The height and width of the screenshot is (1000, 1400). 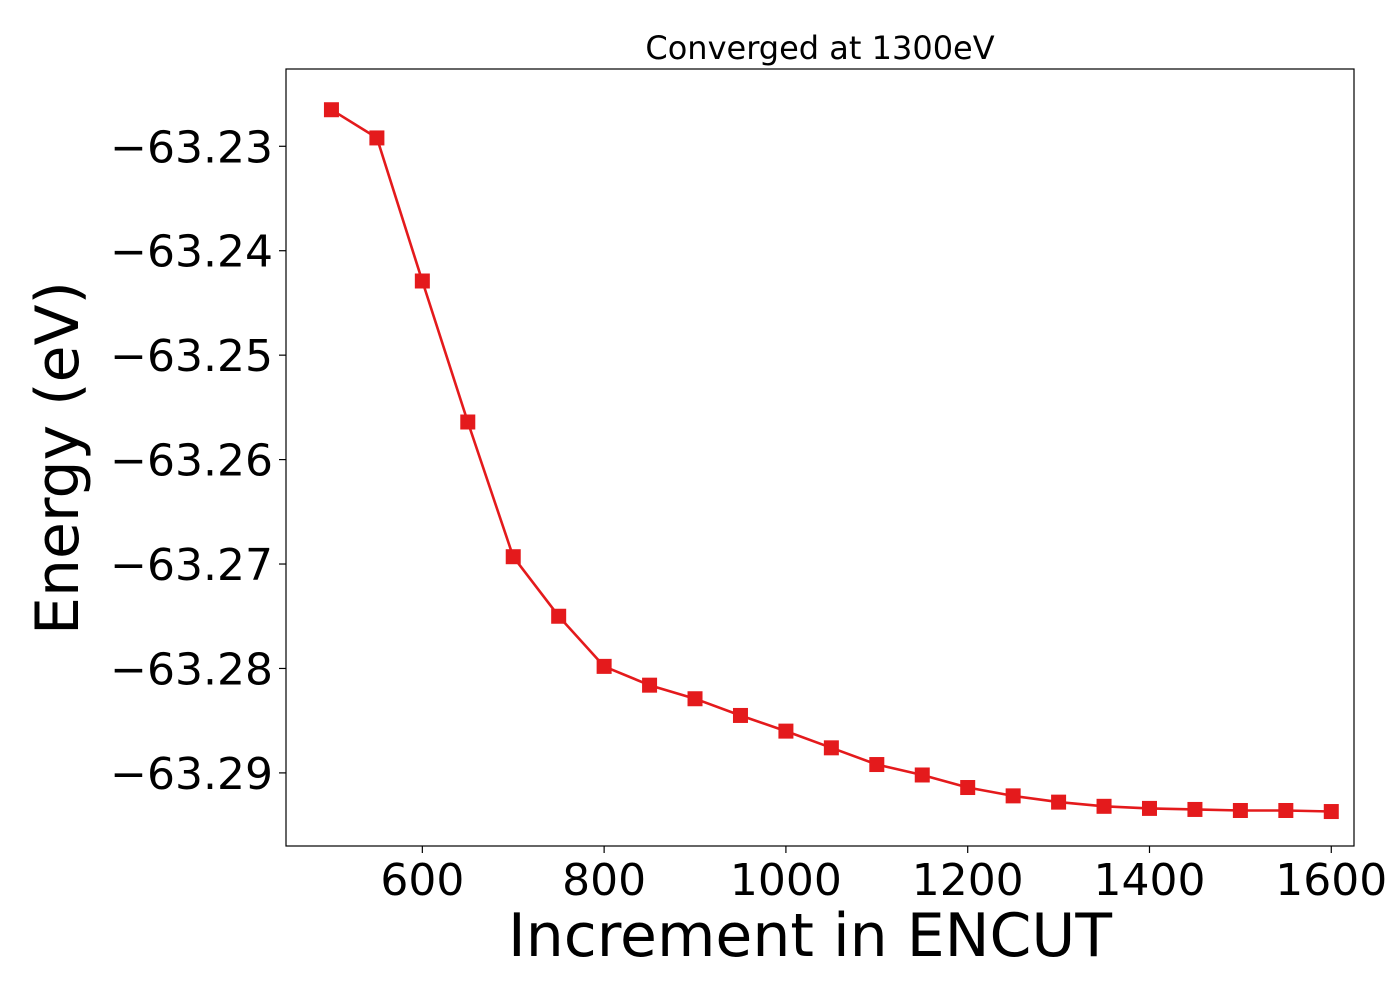 I want to click on x-tick-label: 1600, so click(x=1331, y=880).